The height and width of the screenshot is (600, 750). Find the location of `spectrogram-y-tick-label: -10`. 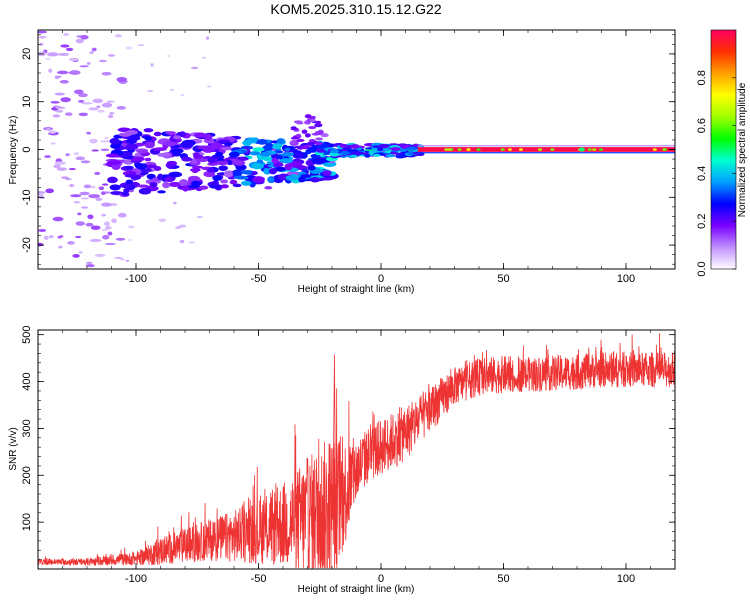

spectrogram-y-tick-label: -10 is located at coordinates (27, 197).